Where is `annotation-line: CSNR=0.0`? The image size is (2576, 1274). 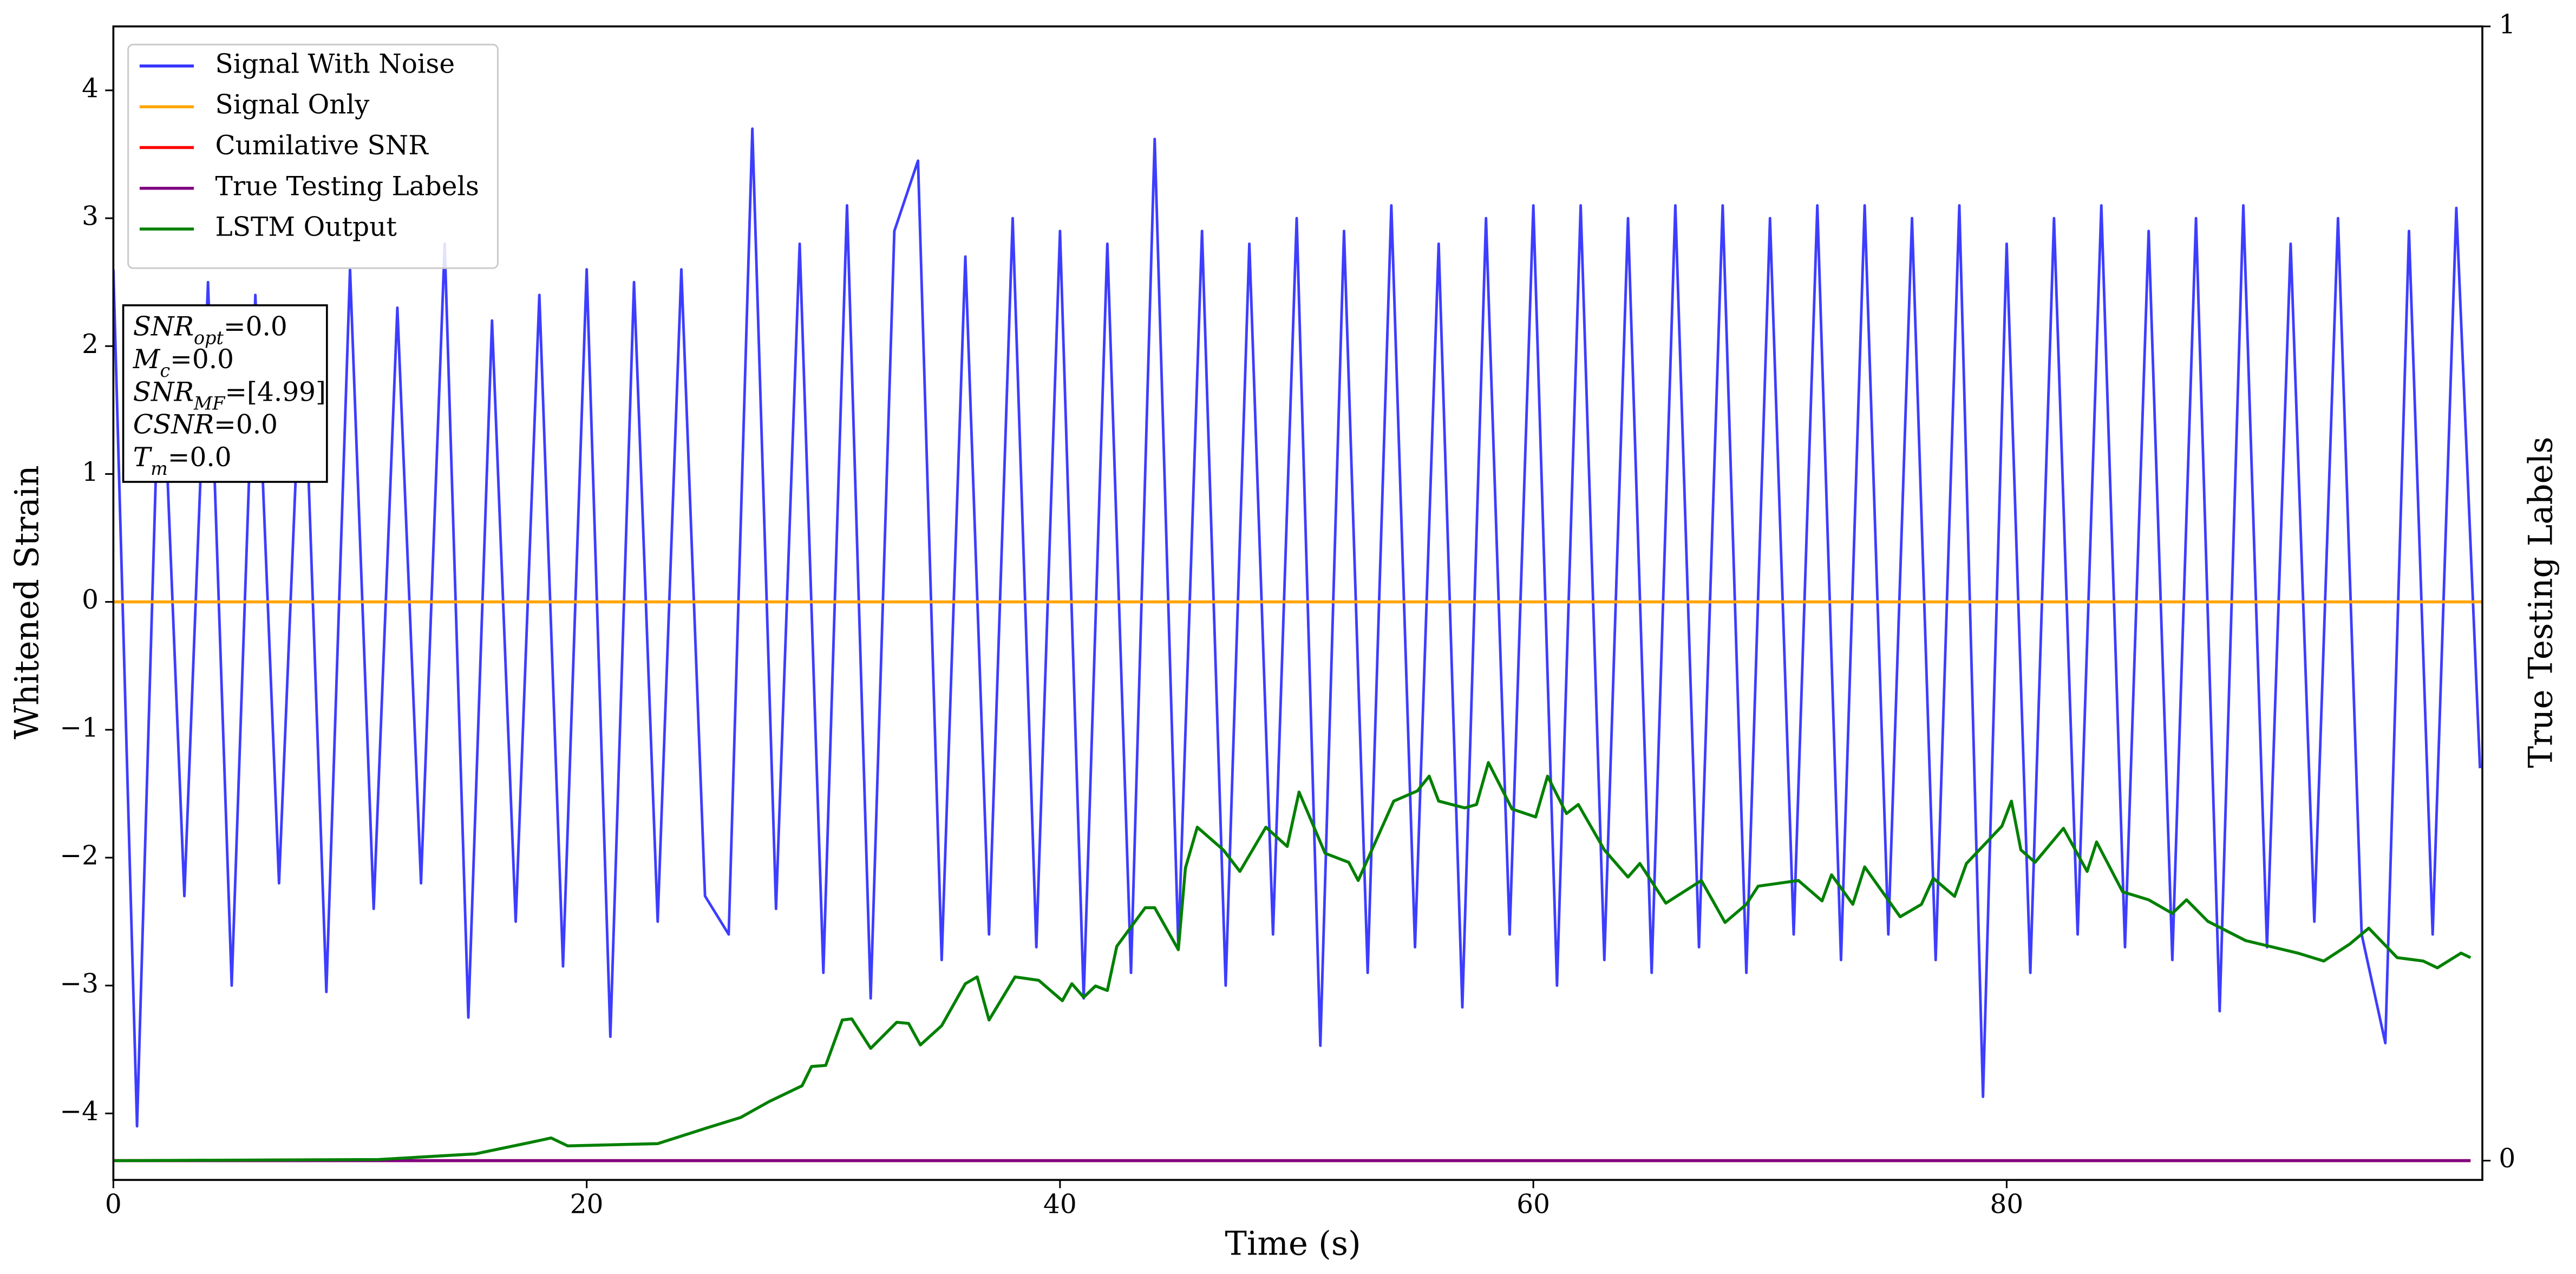
annotation-line: CSNR=0.0 is located at coordinates (206, 424).